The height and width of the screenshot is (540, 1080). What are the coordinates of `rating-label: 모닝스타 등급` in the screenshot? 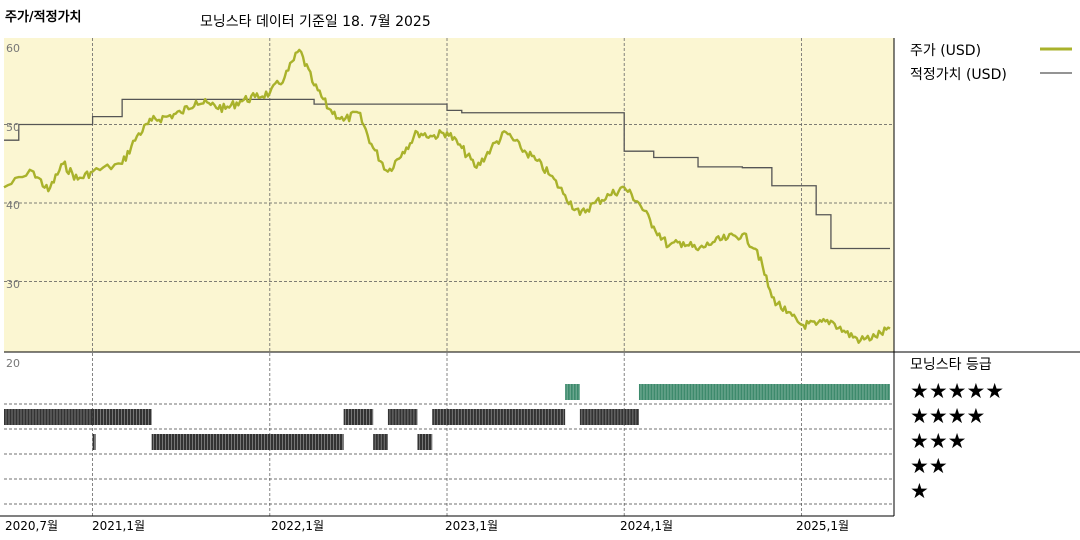 It's located at (951, 365).